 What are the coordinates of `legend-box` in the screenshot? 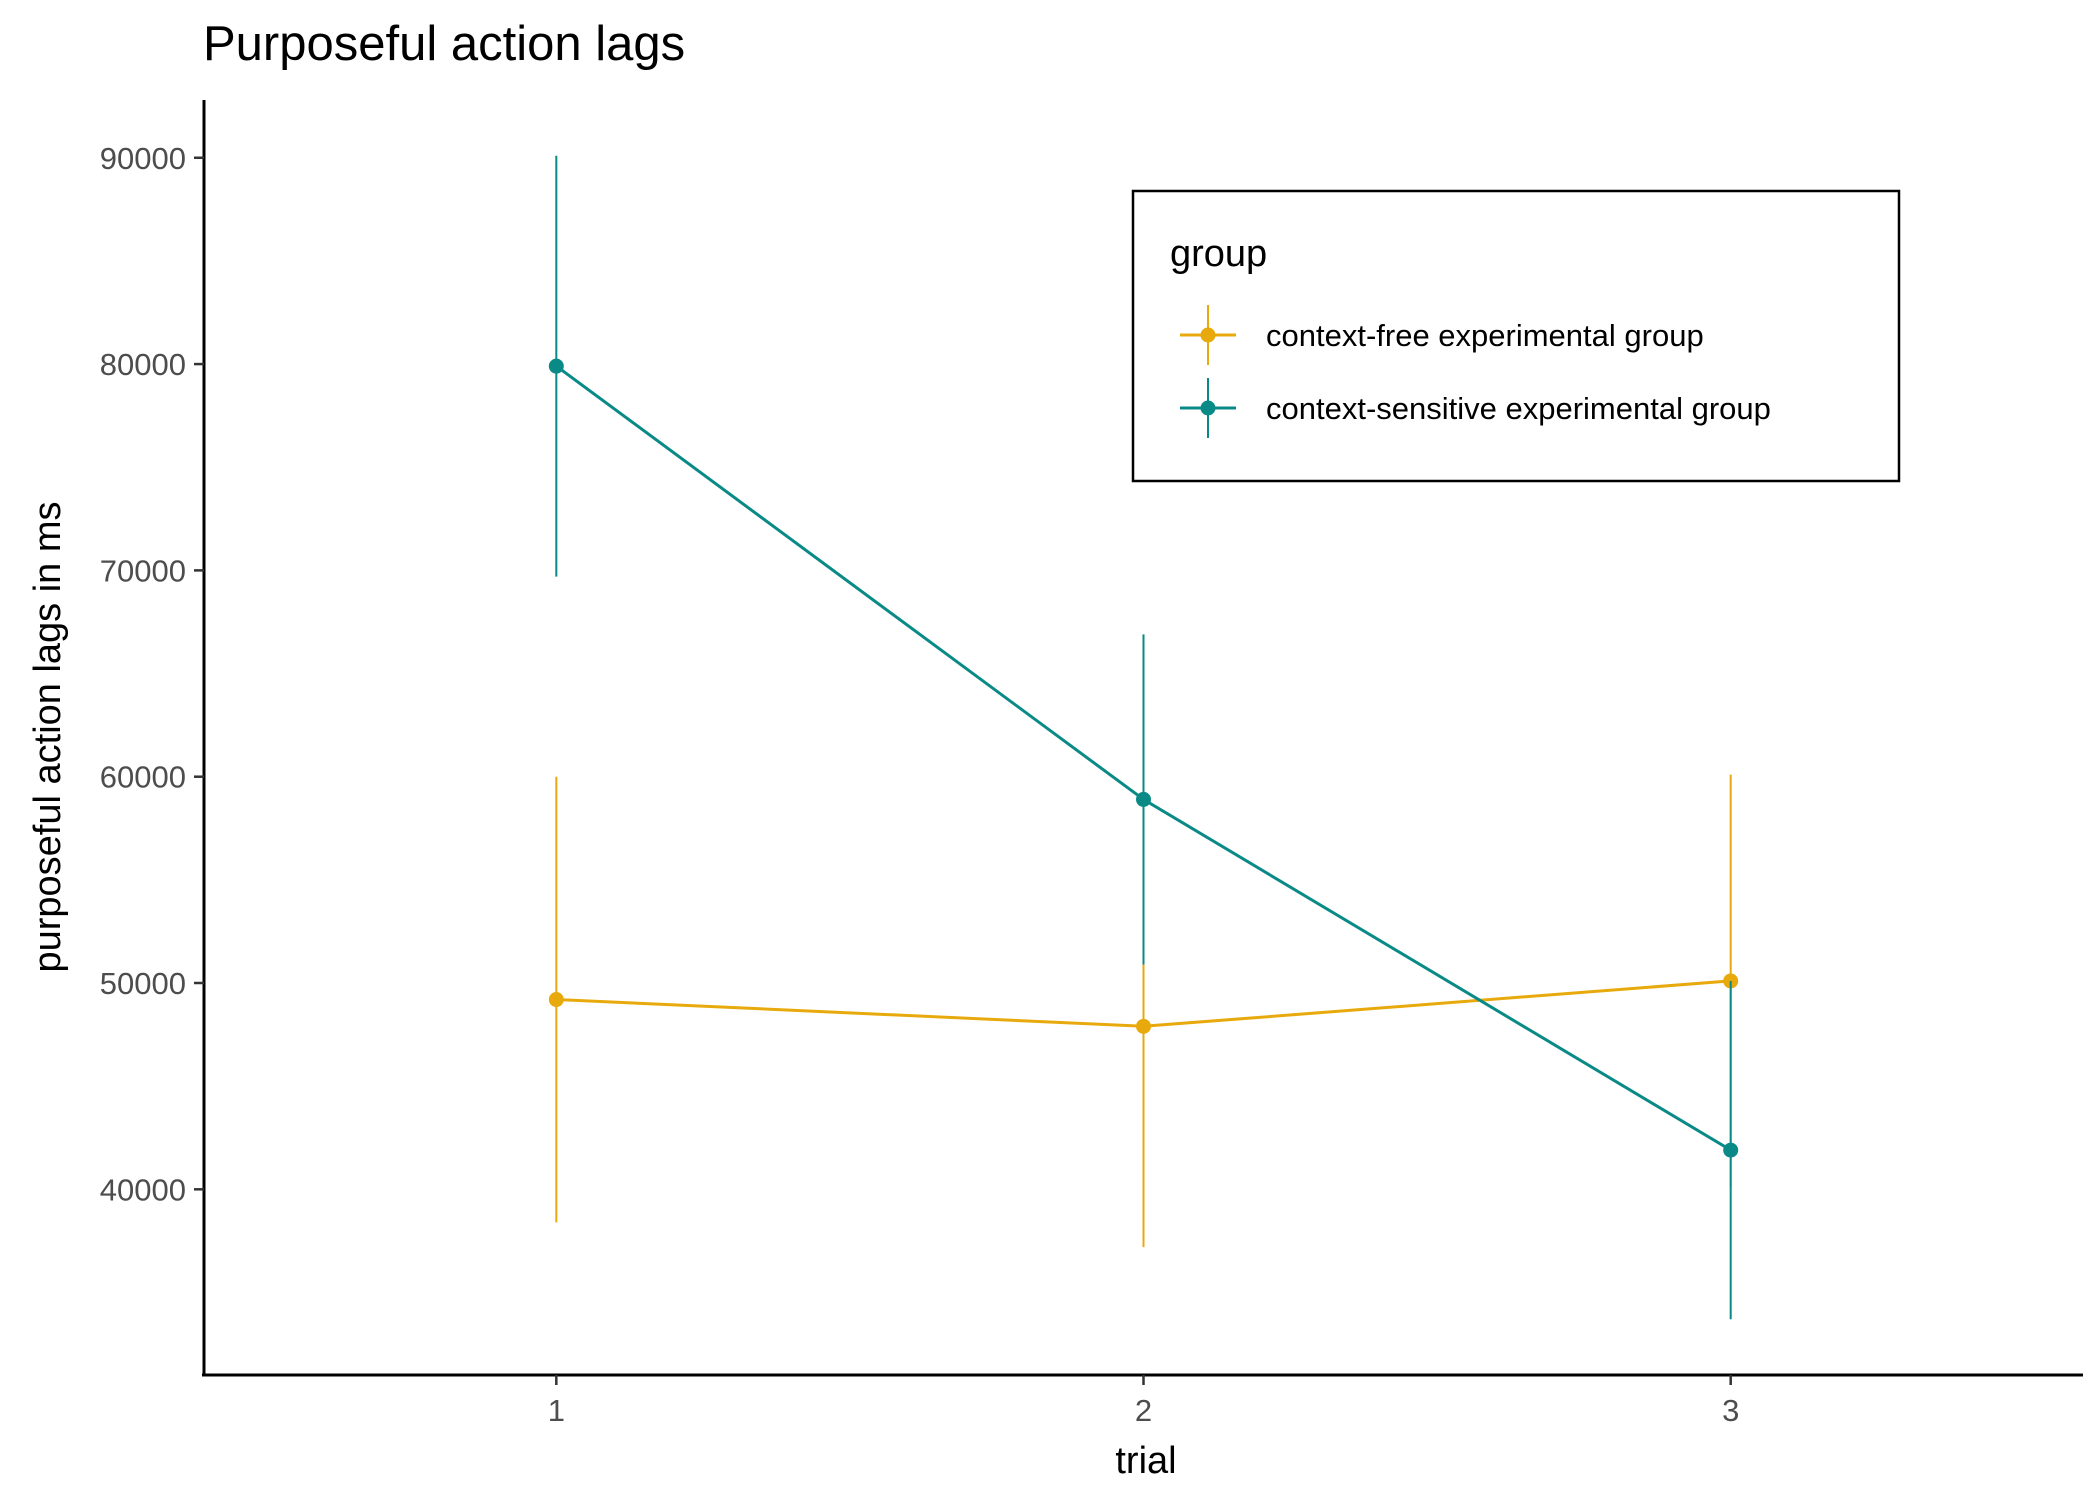 It's located at (1516, 336).